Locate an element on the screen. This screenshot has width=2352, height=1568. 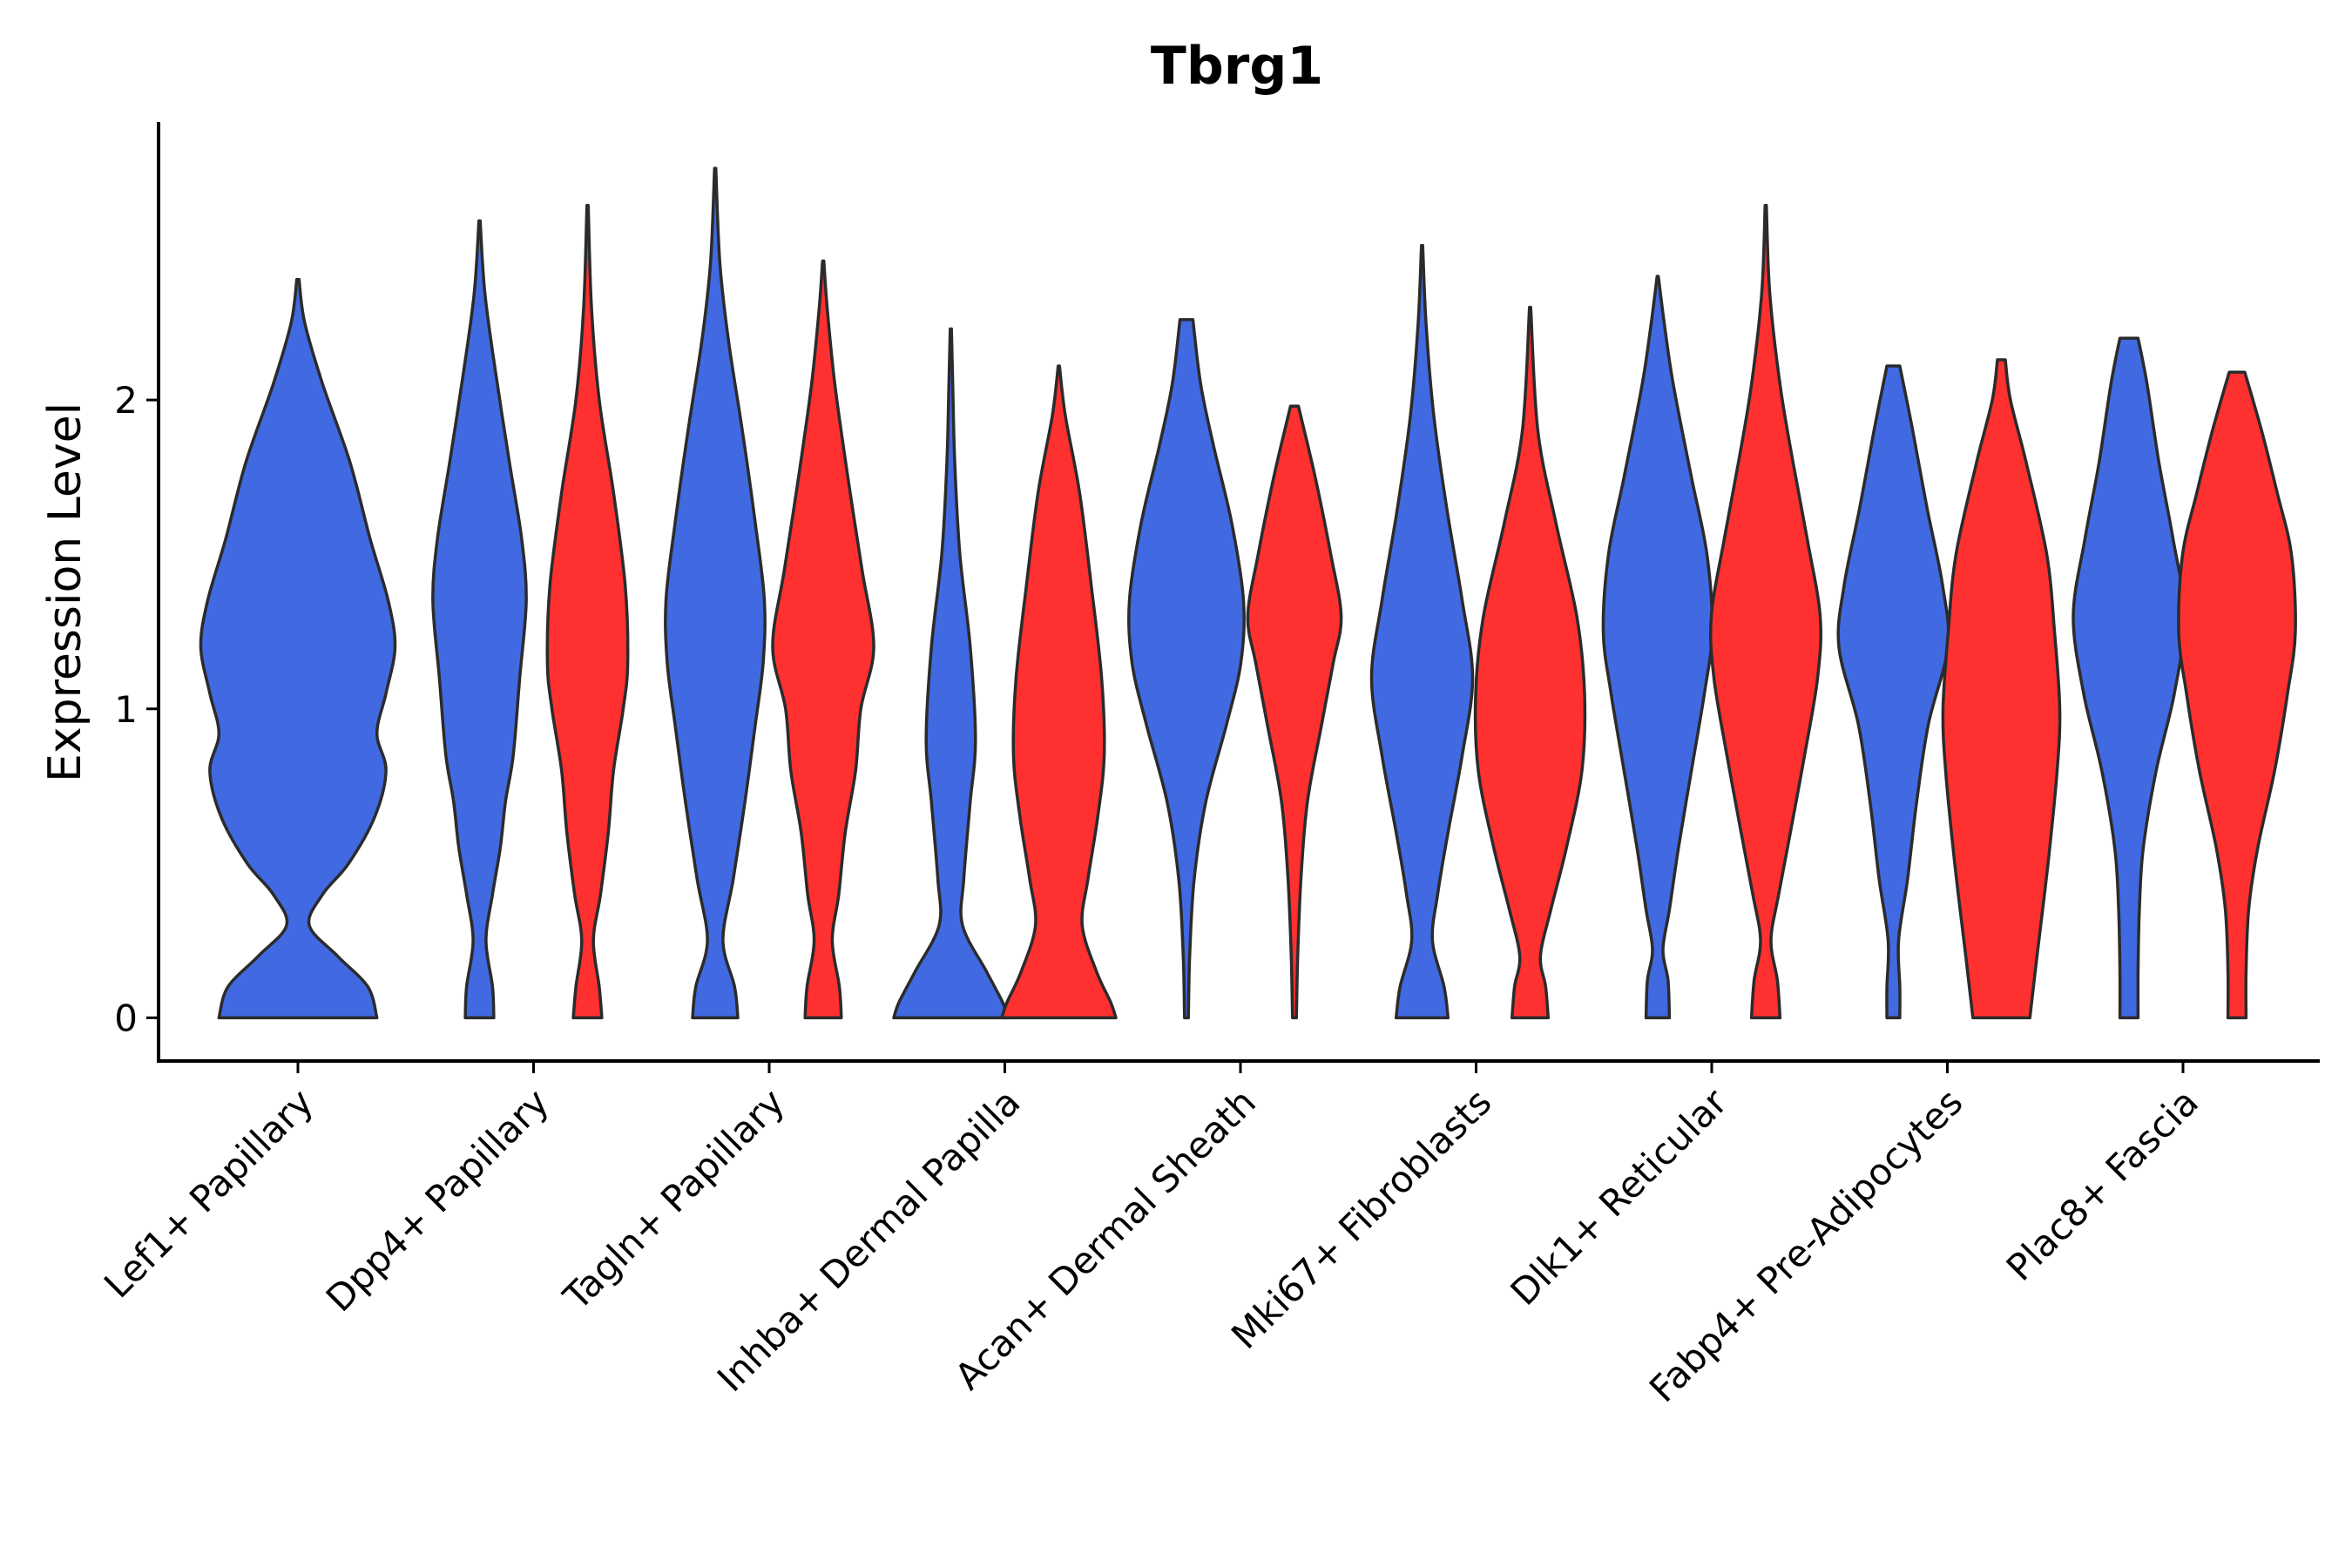
y-axis-ticks: 0 1 2 is located at coordinates (136, 709).